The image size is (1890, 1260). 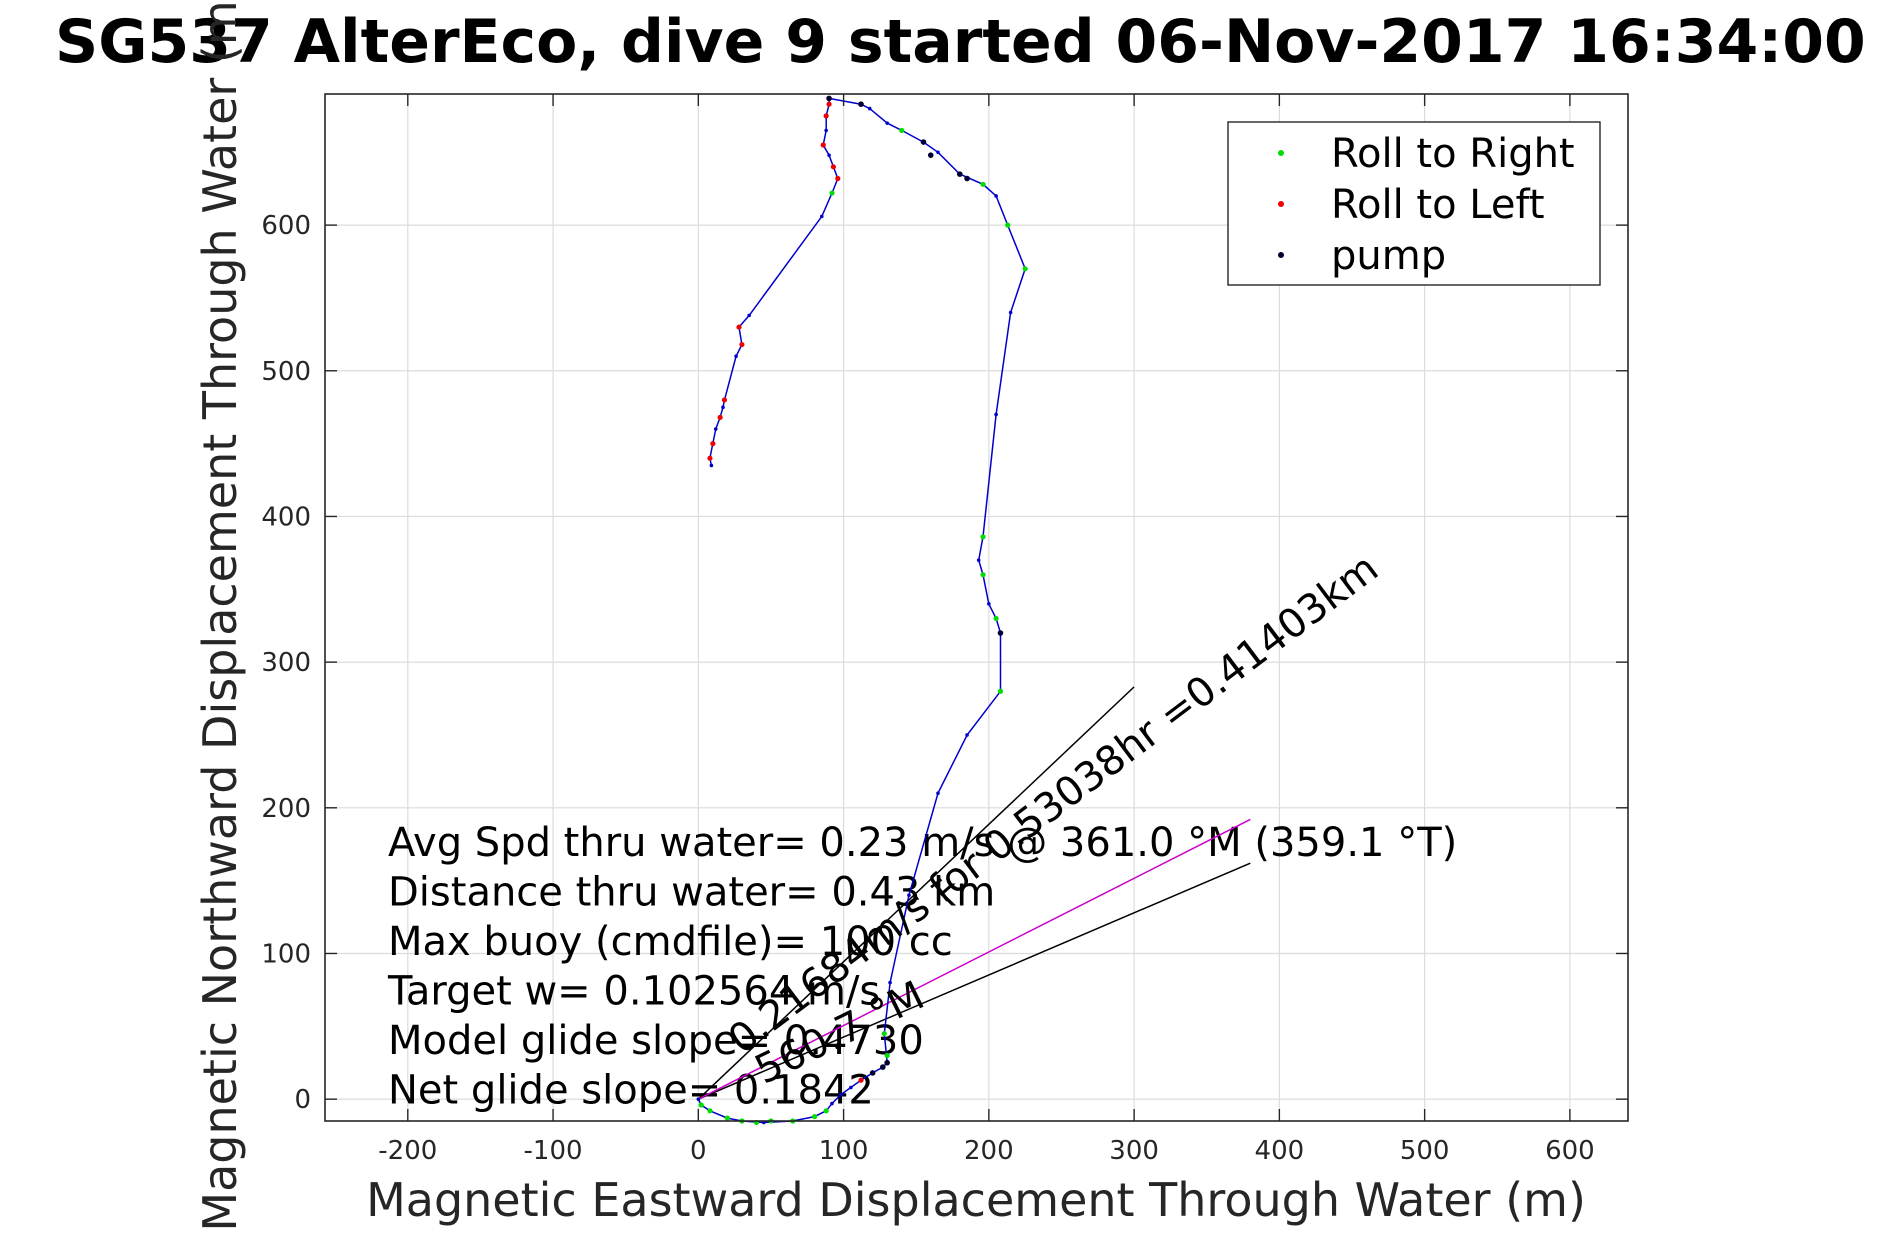 I want to click on annotation-line: Net glide slope= 0.1842, so click(x=631, y=1091).